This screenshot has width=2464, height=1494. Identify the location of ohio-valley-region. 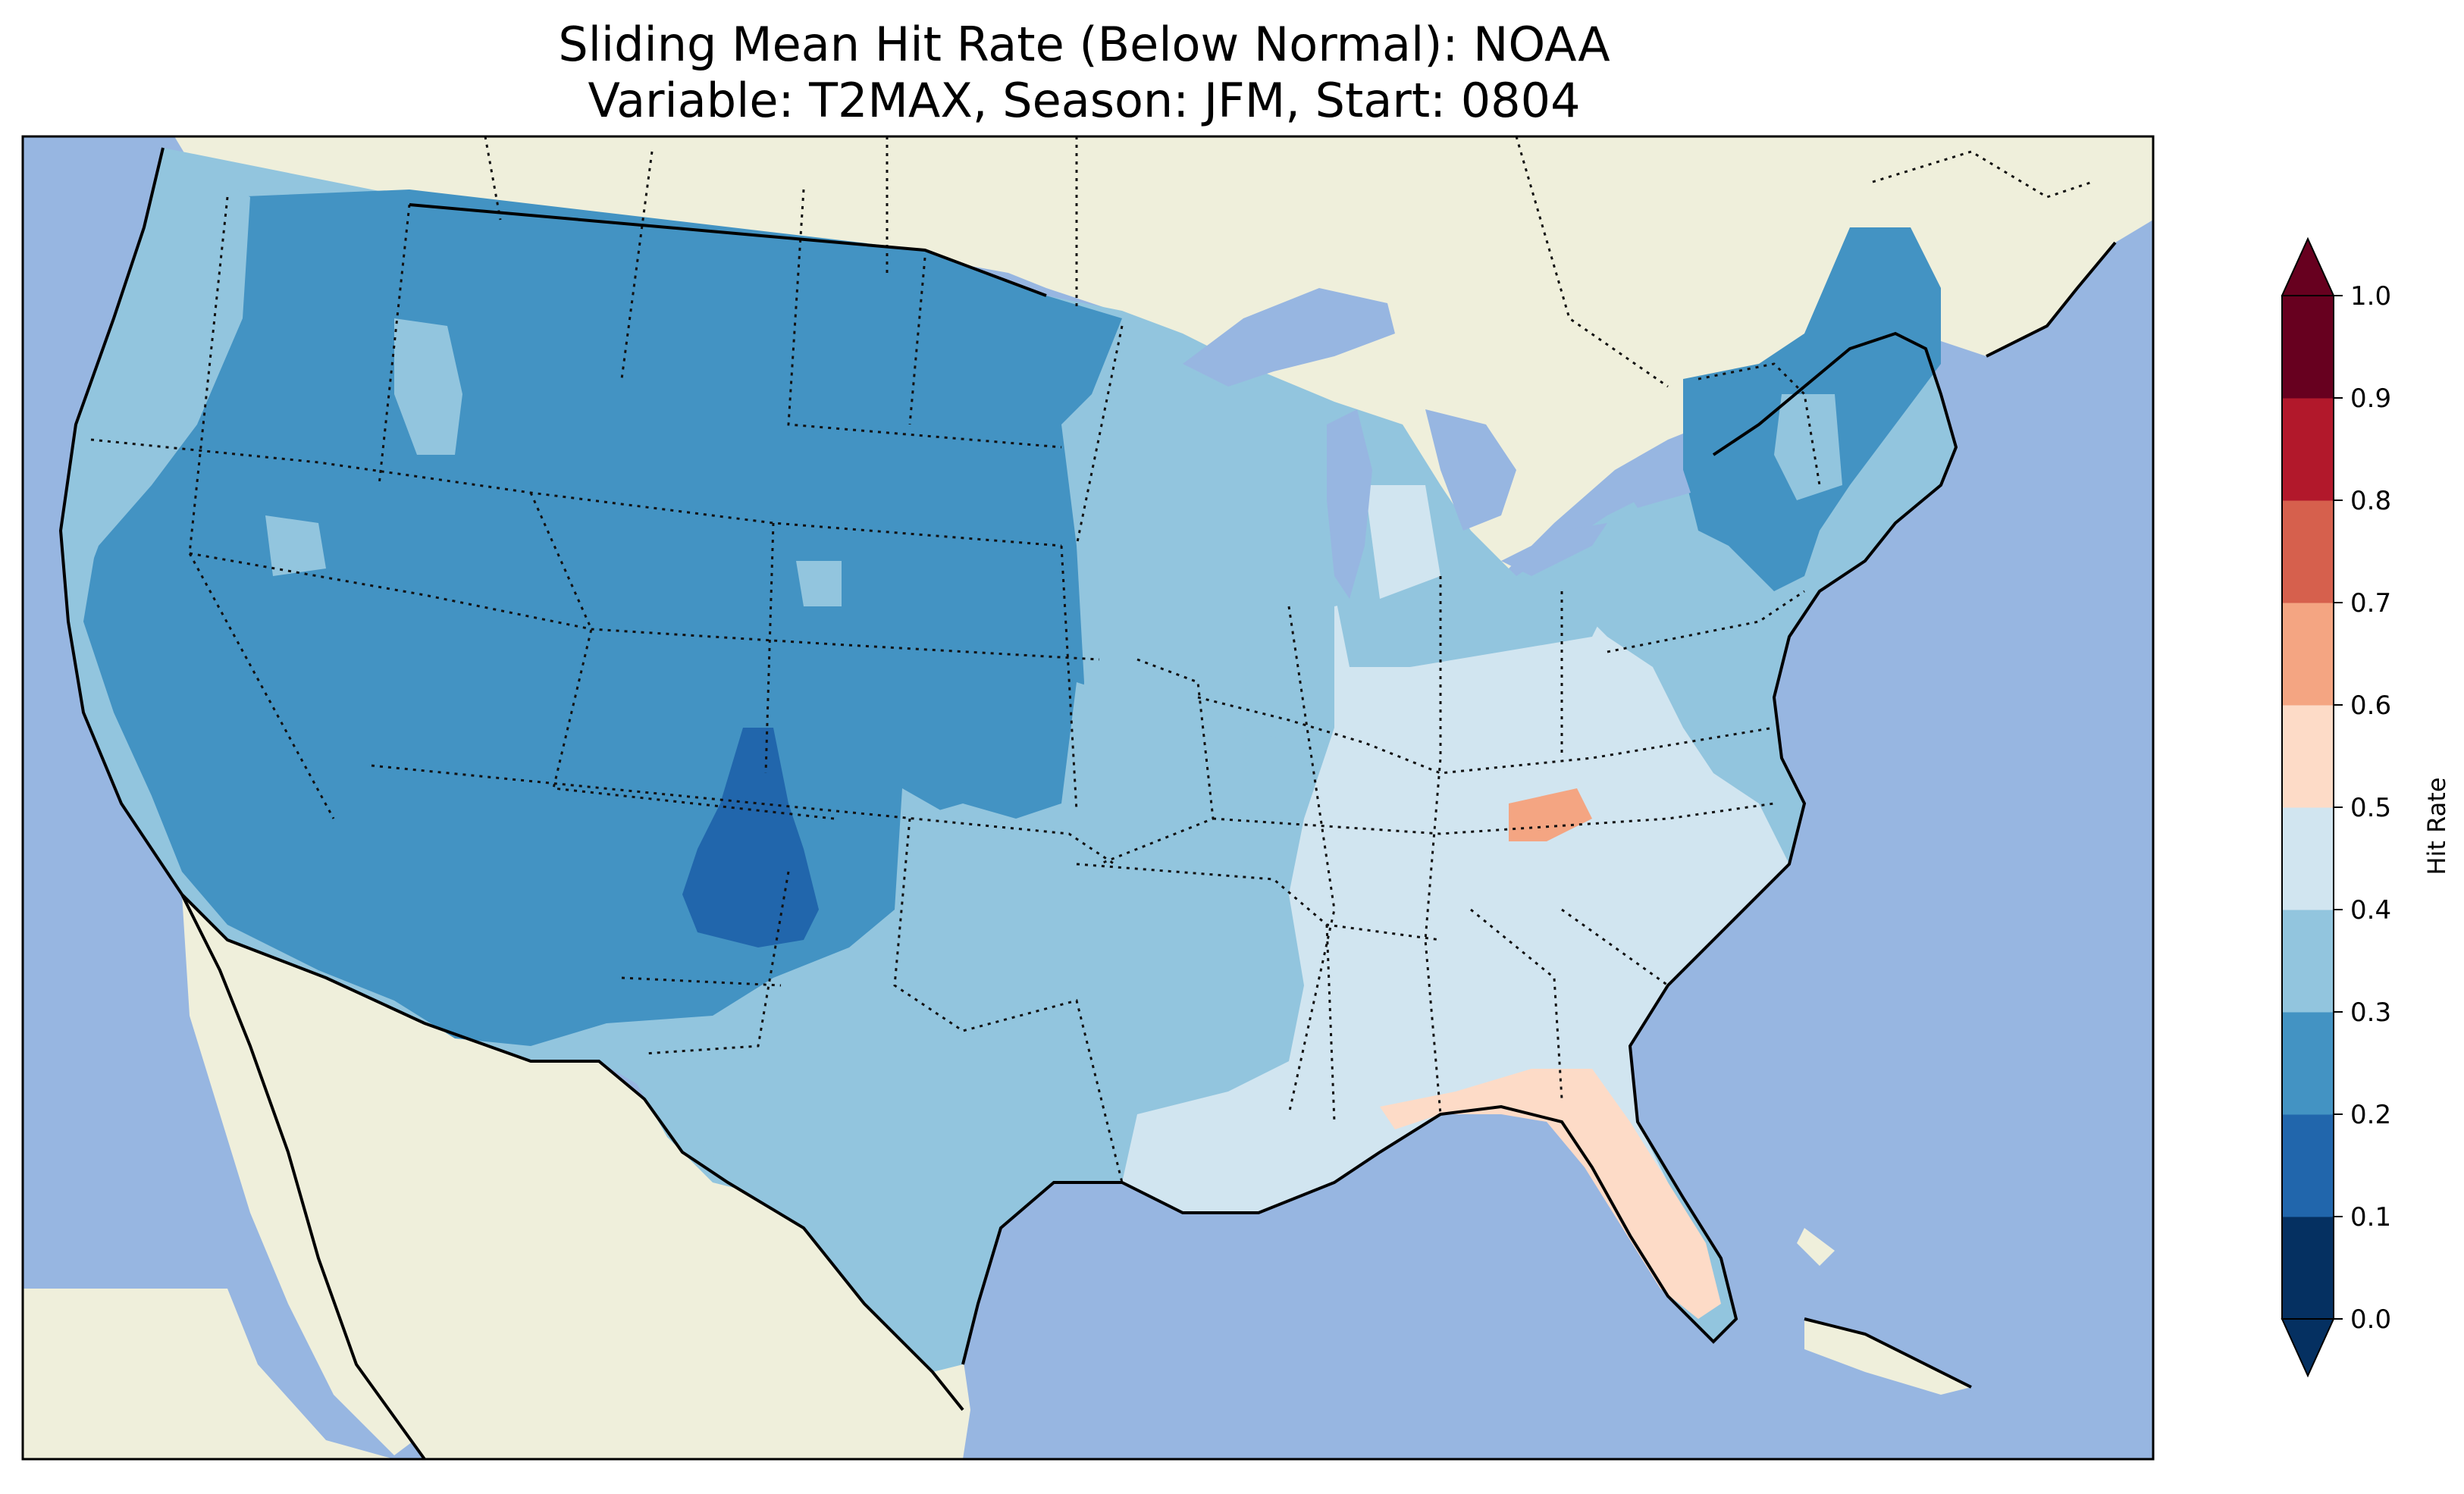
(1471, 621).